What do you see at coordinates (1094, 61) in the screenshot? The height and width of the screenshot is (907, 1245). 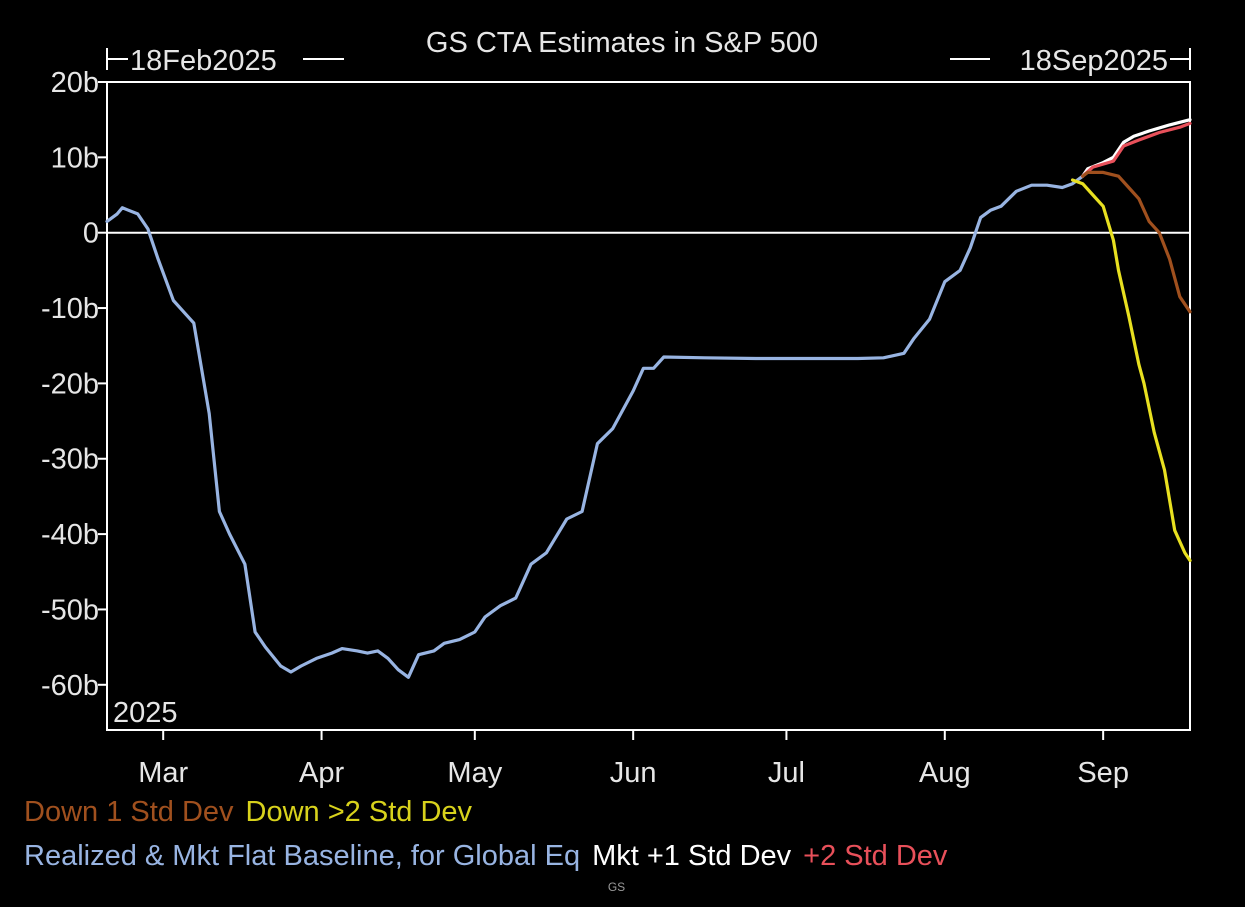 I see `end-date-label: 18Sep2025` at bounding box center [1094, 61].